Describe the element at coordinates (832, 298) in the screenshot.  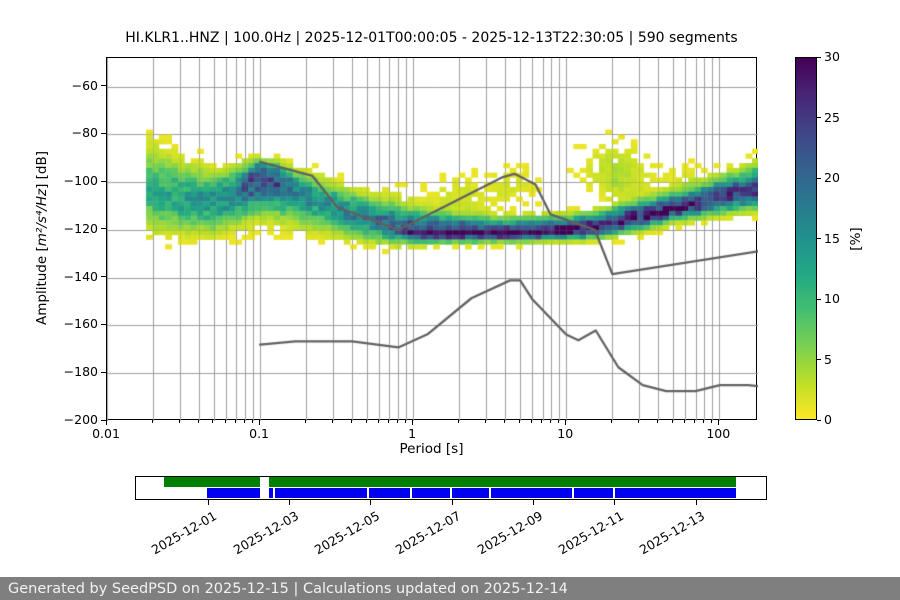
I see `colorbar-tick-label: 10` at that location.